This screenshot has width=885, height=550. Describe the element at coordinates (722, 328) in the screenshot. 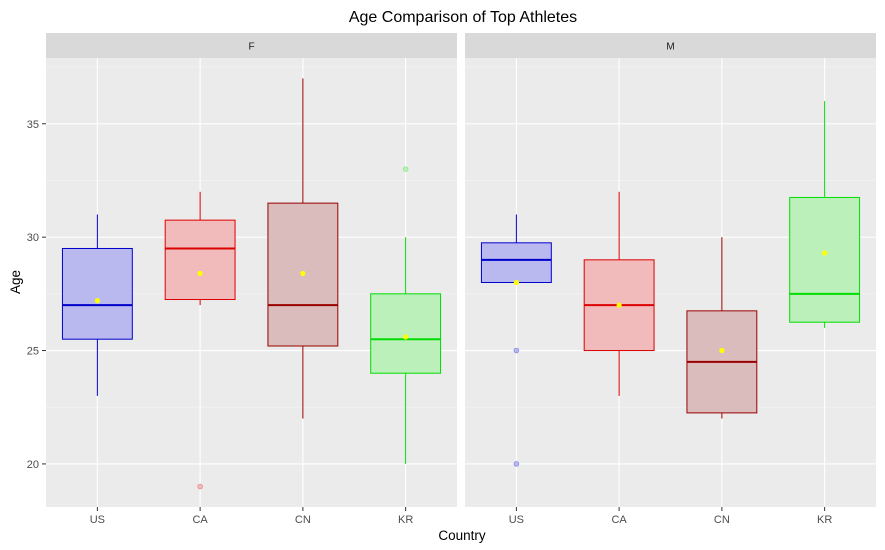

I see `box-m-cn` at that location.